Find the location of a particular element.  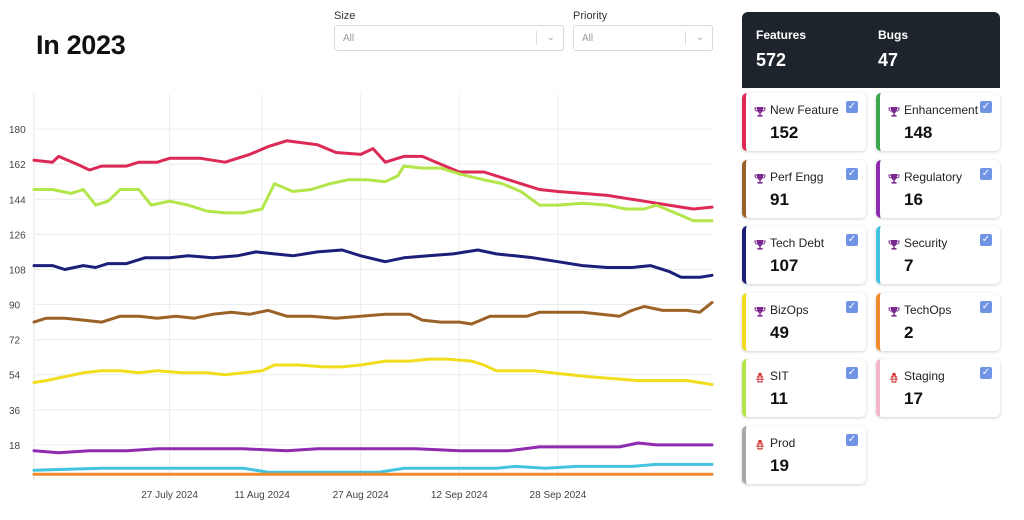

card-value: 11 is located at coordinates (779, 398).